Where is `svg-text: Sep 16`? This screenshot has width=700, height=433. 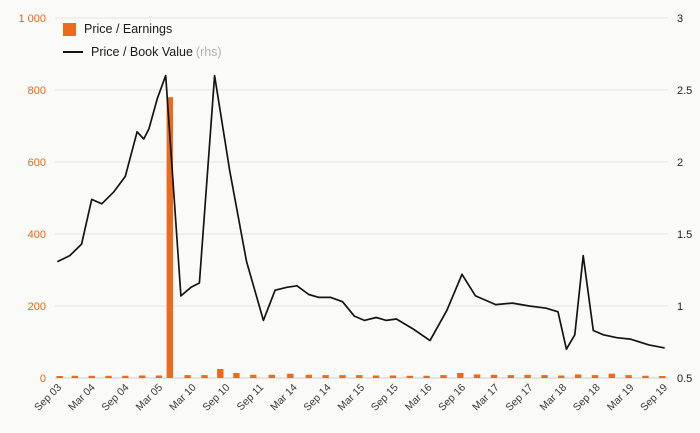
svg-text: Sep 16 is located at coordinates (452, 398).